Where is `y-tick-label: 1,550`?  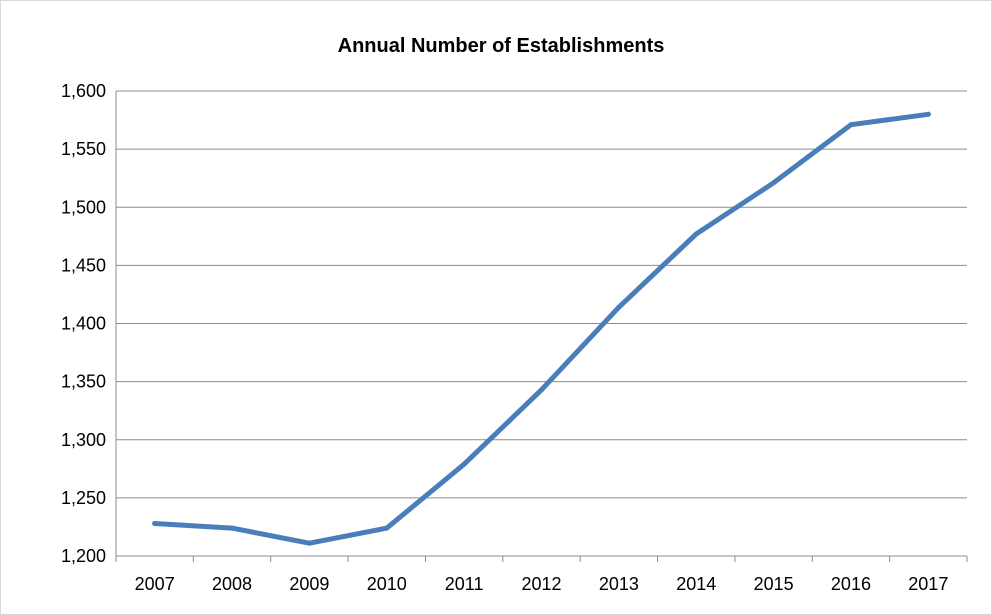
y-tick-label: 1,550 is located at coordinates (83, 149).